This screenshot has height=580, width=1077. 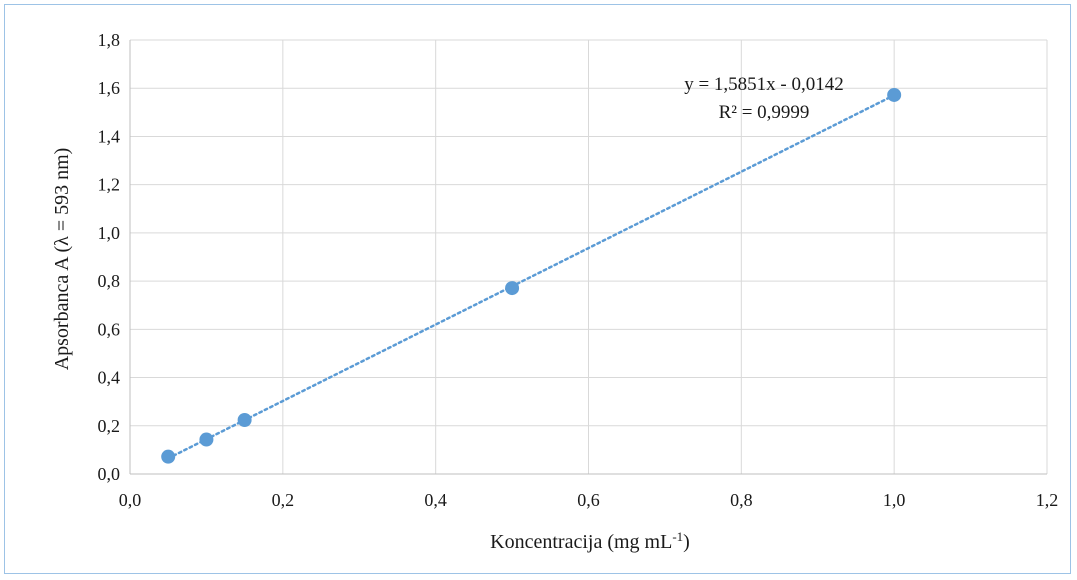 I want to click on y-tick-label: 0,6, so click(x=109, y=329).